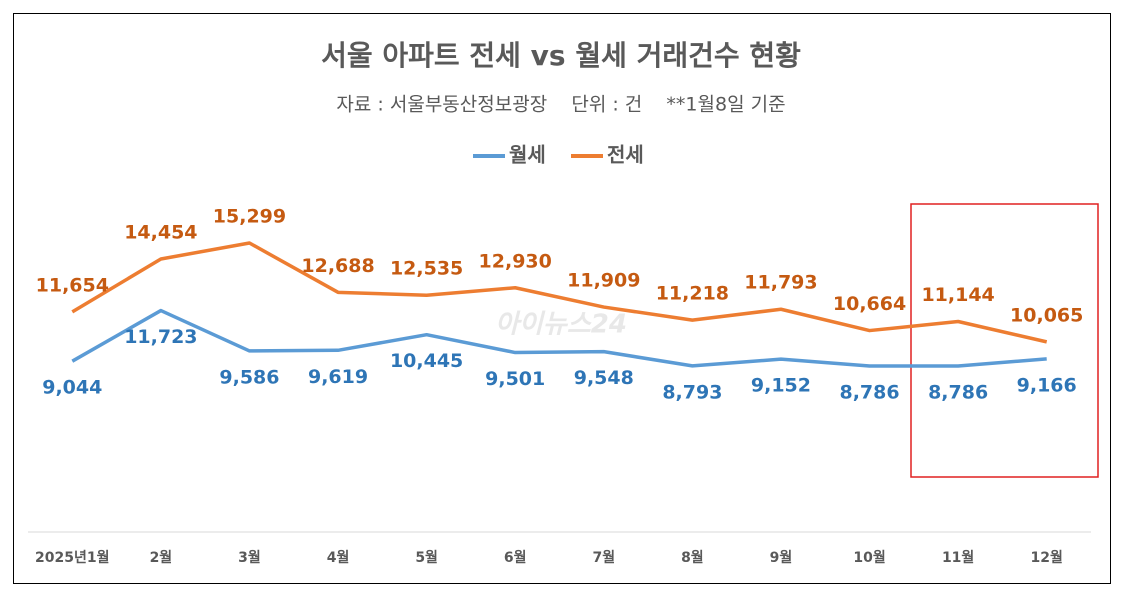  What do you see at coordinates (527, 155) in the screenshot?
I see `legend-label: 월세` at bounding box center [527, 155].